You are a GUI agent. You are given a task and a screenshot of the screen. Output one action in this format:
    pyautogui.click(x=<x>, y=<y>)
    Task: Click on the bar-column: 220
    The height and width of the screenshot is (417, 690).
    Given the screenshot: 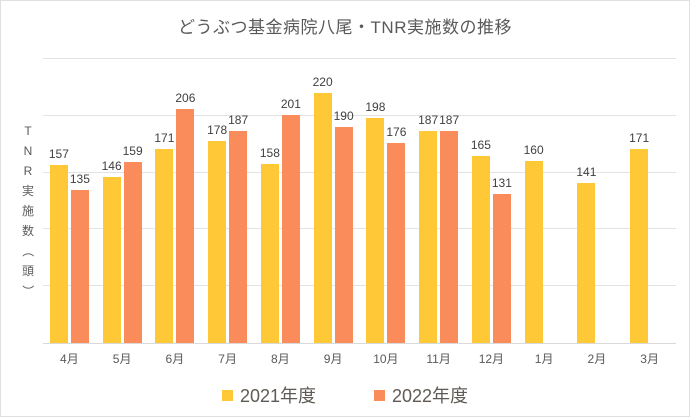 What is the action you would take?
    pyautogui.click(x=322, y=201)
    